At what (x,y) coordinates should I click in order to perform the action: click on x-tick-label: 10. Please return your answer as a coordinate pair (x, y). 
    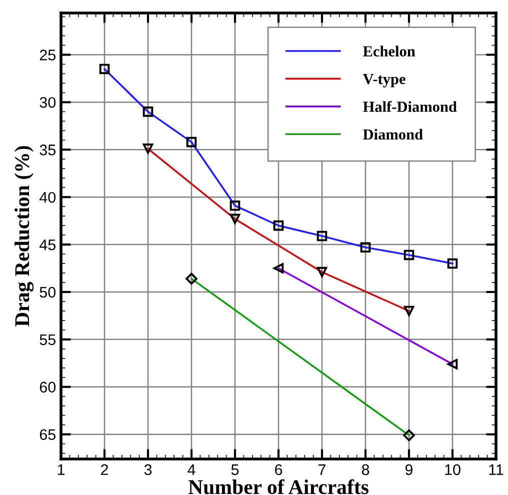
    Looking at the image, I should click on (452, 470).